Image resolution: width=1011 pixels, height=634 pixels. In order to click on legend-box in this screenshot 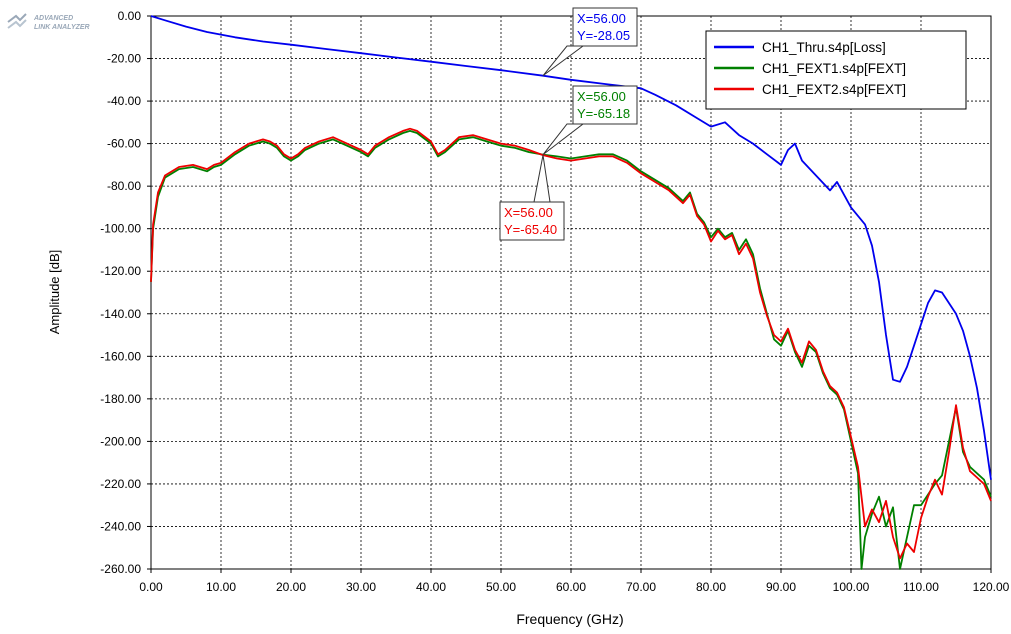, I will do `click(836, 70)`.